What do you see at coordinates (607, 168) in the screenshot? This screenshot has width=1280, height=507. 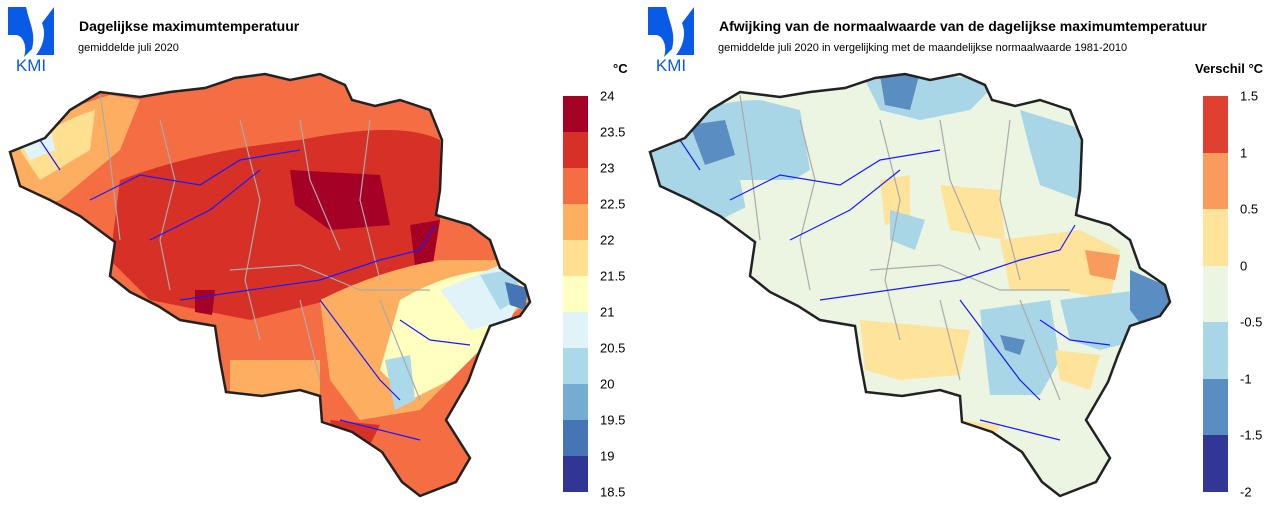 I see `legend-tick: 23` at bounding box center [607, 168].